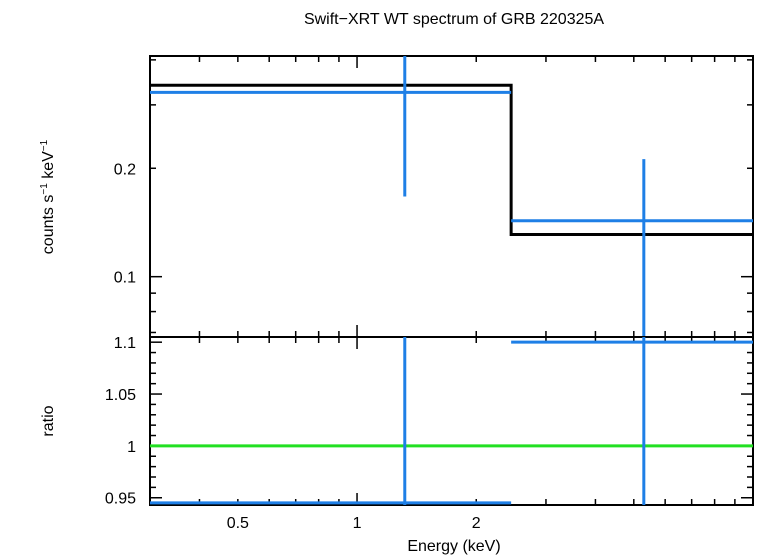 The width and height of the screenshot is (758, 556). Describe the element at coordinates (238, 523) in the screenshot. I see `x-tick-label: 0.5` at that location.